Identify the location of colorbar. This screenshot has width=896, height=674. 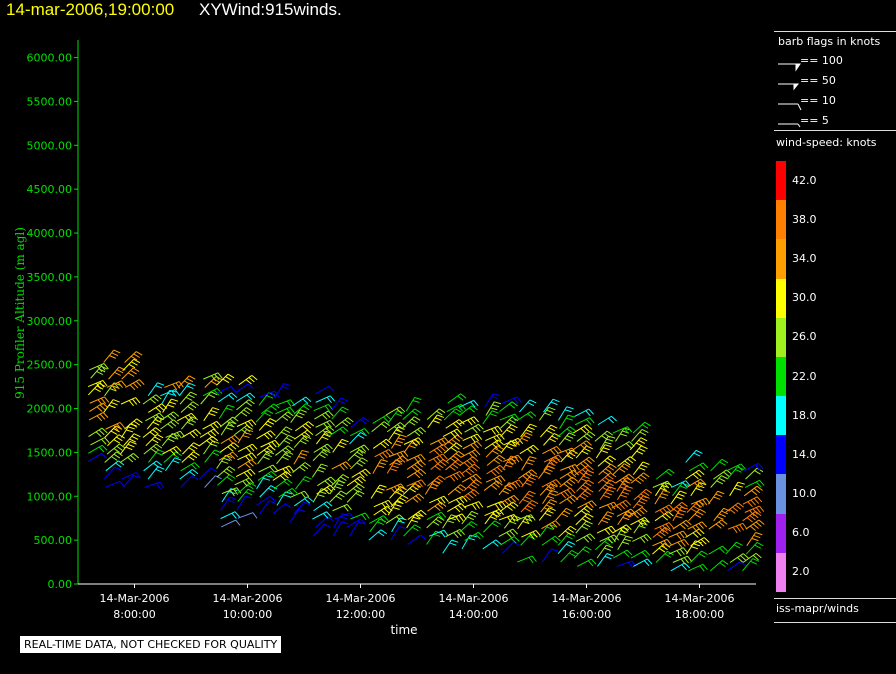
(781, 376).